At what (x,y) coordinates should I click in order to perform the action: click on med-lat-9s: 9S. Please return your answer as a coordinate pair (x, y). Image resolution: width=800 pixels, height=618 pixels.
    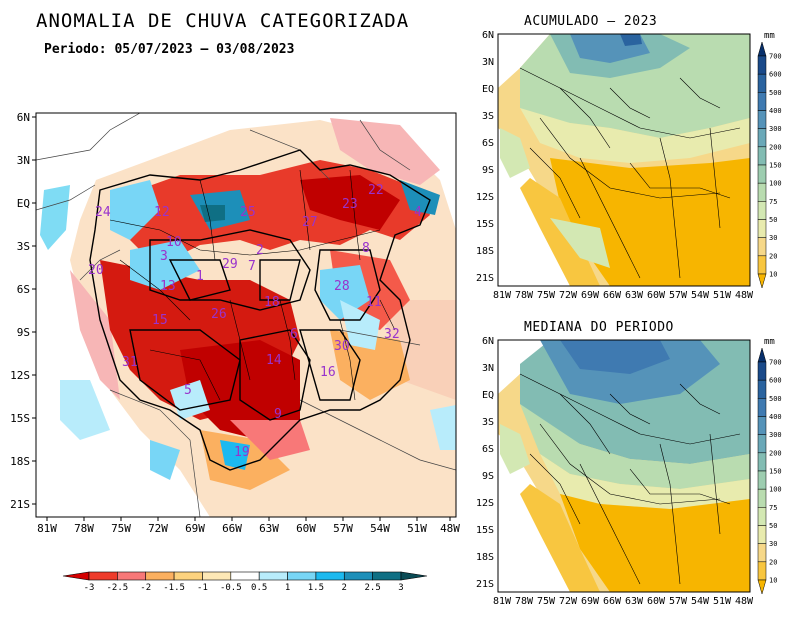
    Looking at the image, I should click on (488, 476).